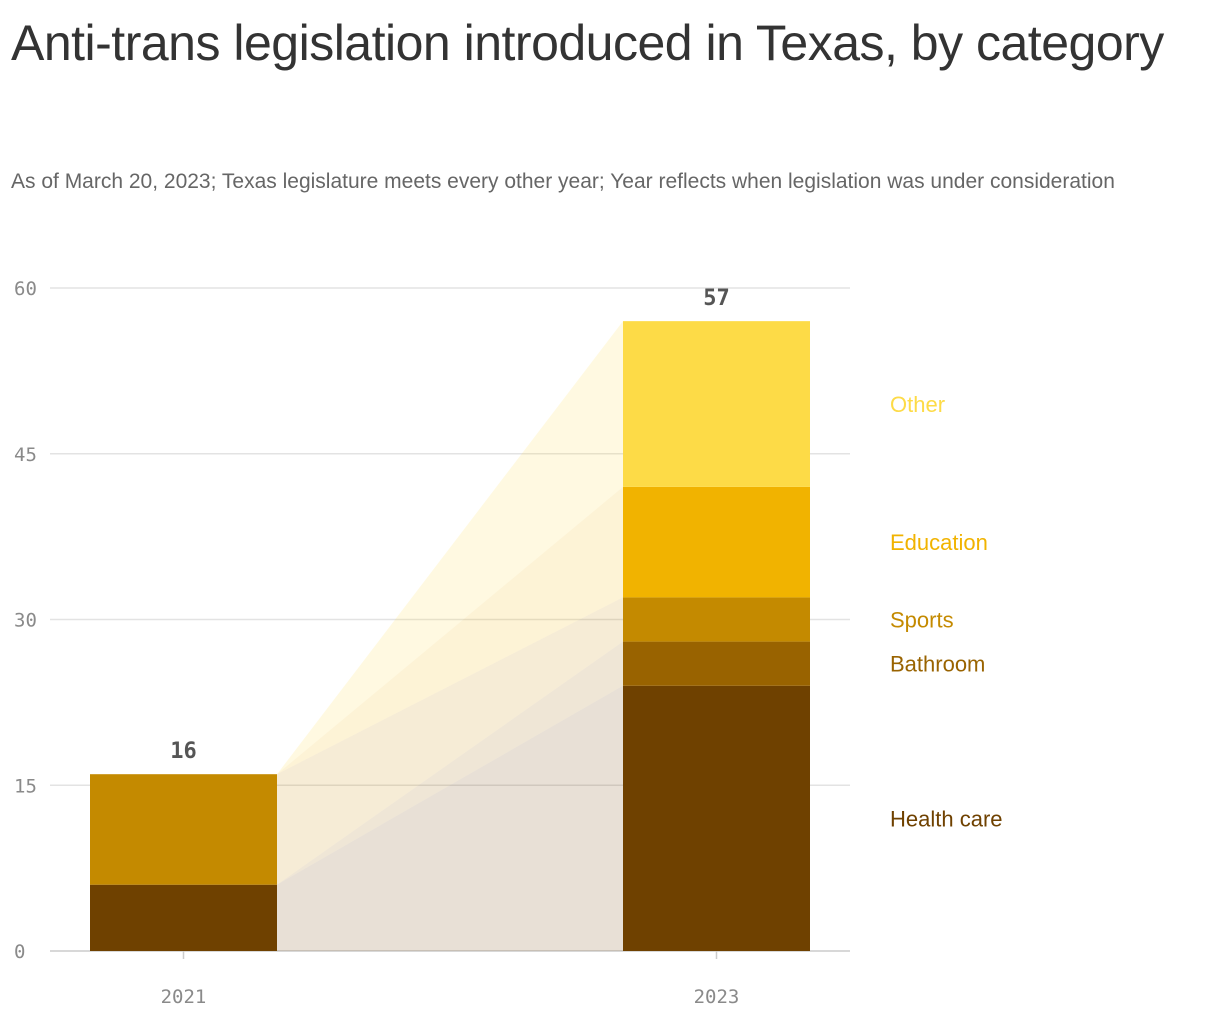 The image size is (1220, 1020). I want to click on y-tick-label-30: 30, so click(25, 621).